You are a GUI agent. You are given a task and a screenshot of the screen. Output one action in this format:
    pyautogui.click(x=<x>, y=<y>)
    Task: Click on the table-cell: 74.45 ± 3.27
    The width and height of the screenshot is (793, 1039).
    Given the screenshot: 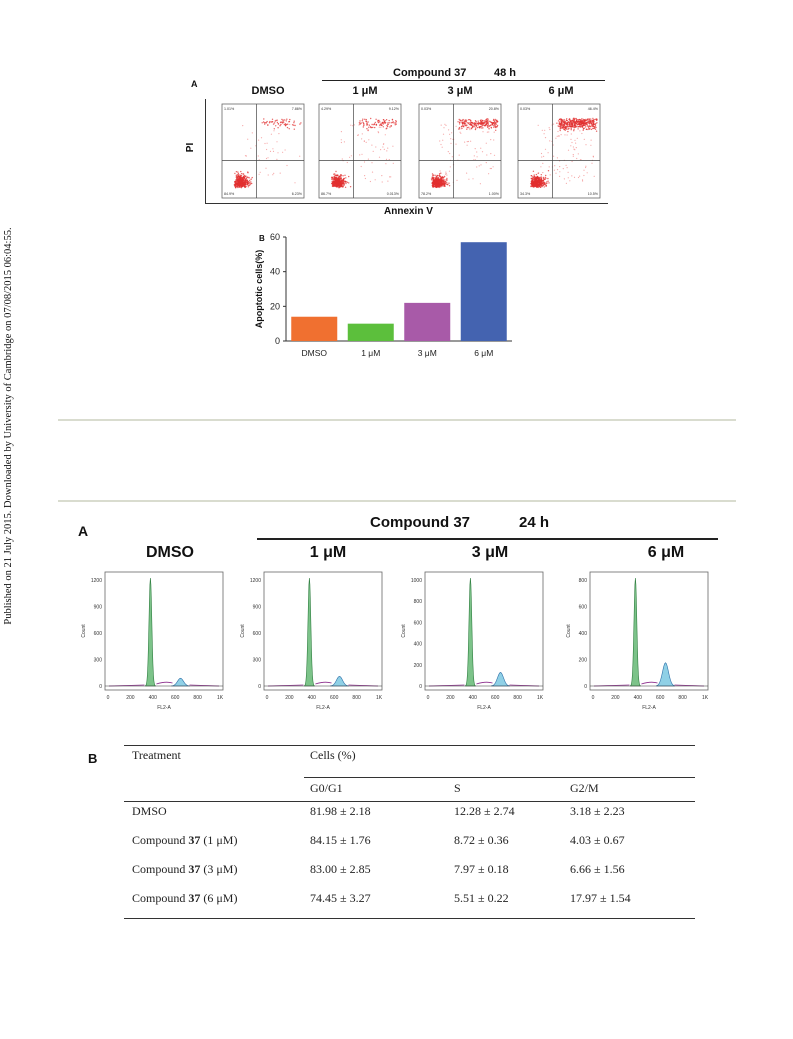 What is the action you would take?
    pyautogui.click(x=340, y=898)
    